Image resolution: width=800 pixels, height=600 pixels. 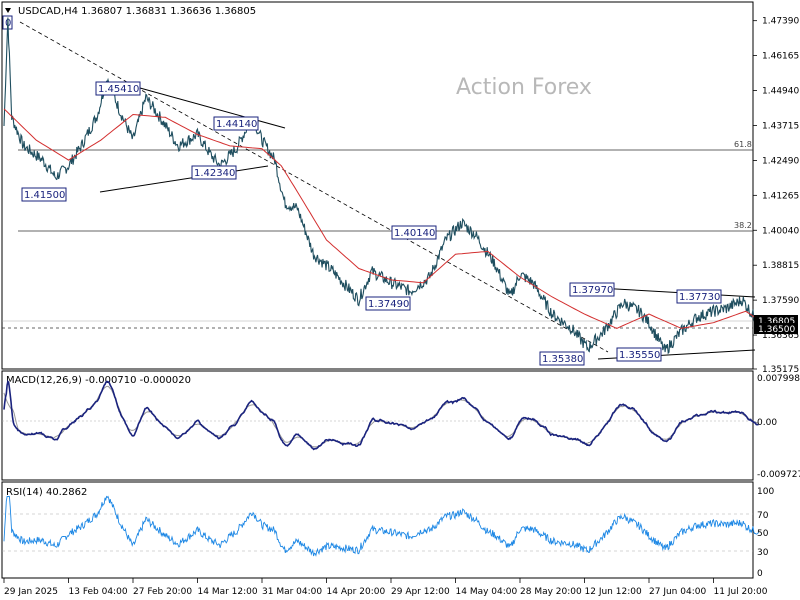 I want to click on time-tick-label: 14 Mar 12:00, so click(x=228, y=592).